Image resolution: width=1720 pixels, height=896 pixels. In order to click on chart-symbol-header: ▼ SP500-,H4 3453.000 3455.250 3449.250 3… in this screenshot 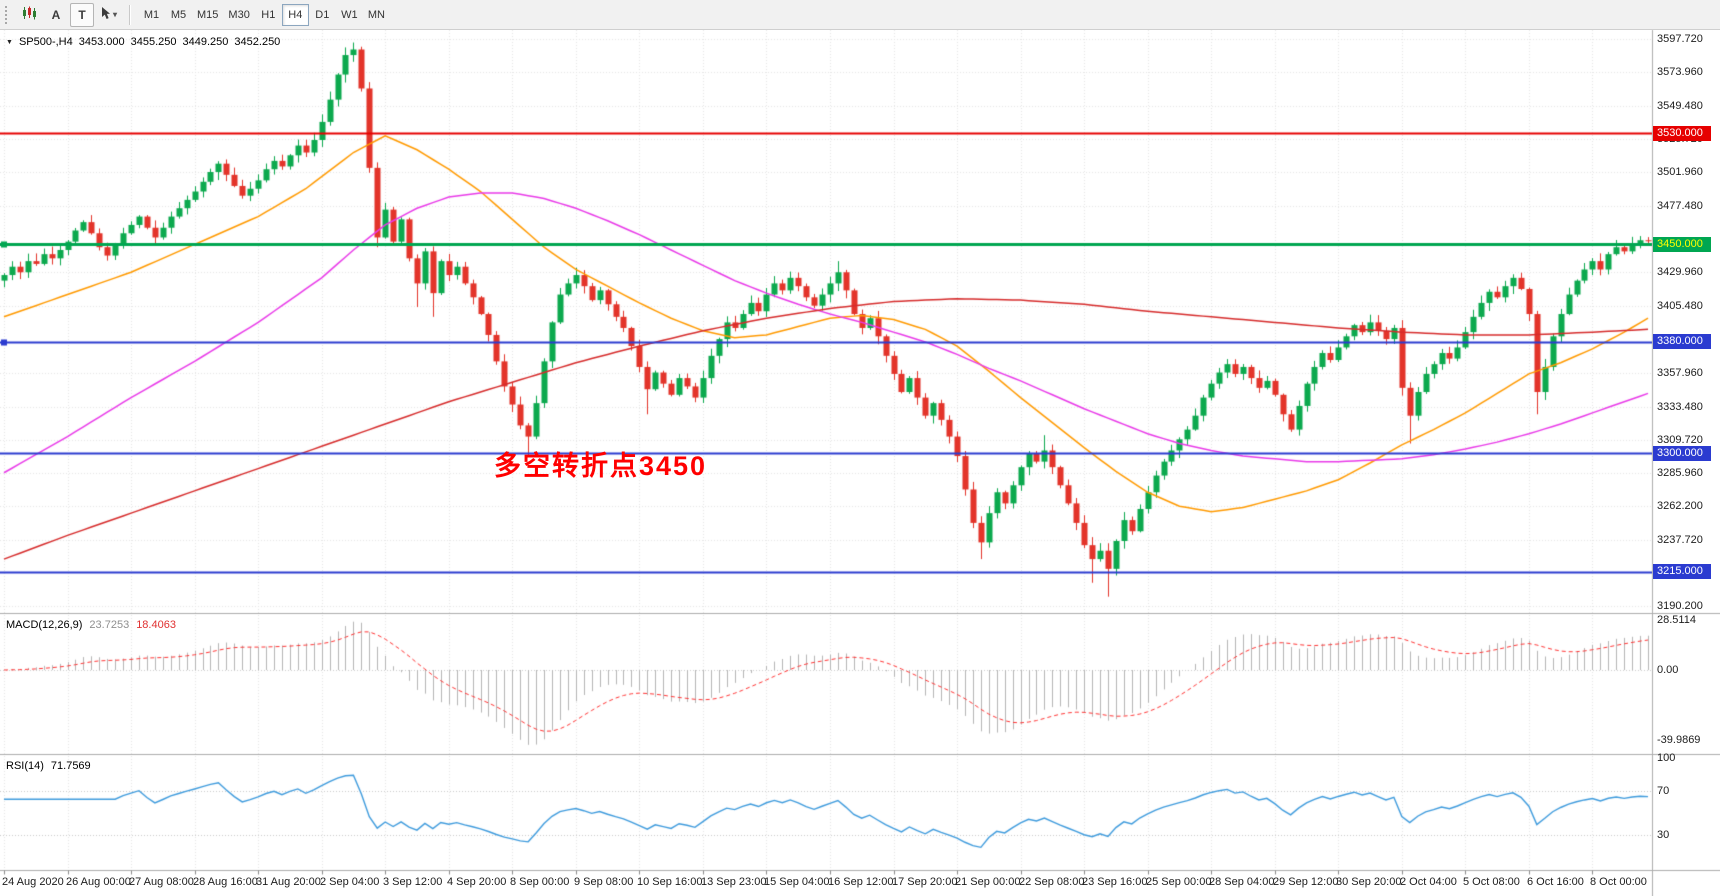, I will do `click(143, 42)`.